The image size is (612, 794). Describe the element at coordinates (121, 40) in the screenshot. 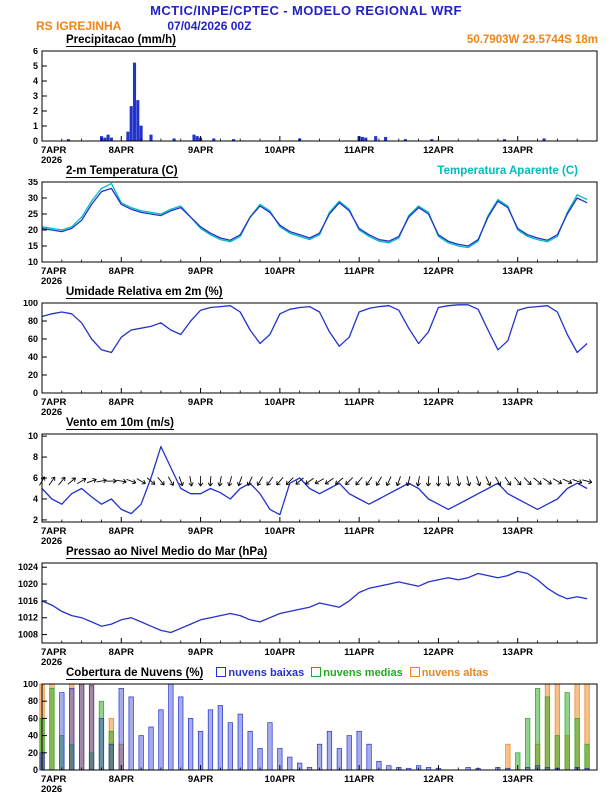

I see `panel-title-precipitation: Precipitacao (mm/h)` at that location.